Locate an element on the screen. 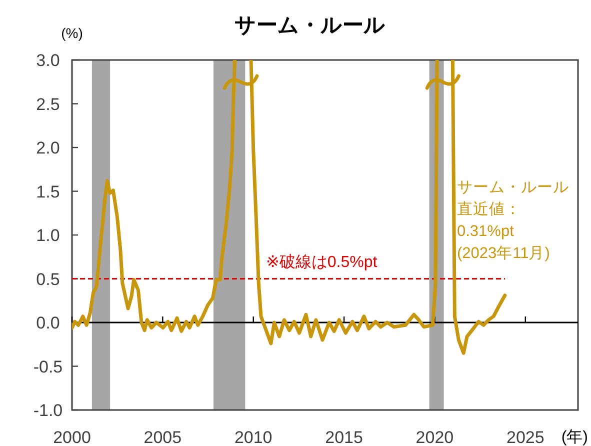 This screenshot has width=591, height=446. x-tick-label: 2010 is located at coordinates (253, 437).